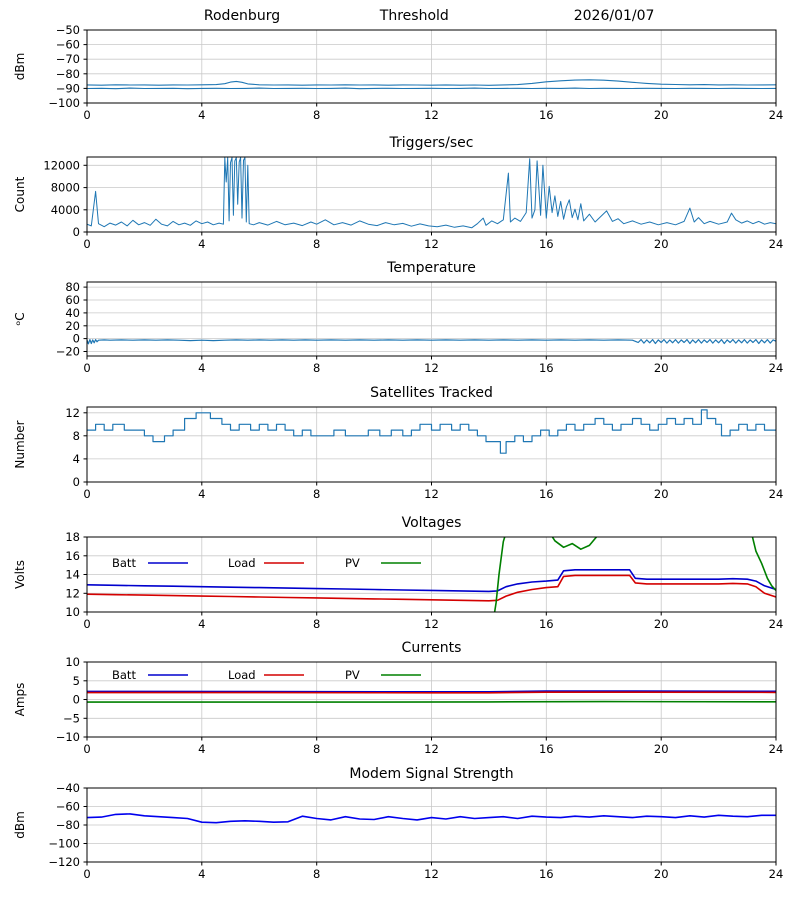 The image size is (800, 904). I want to click on y-axis-label-currents: Amps, so click(20, 700).